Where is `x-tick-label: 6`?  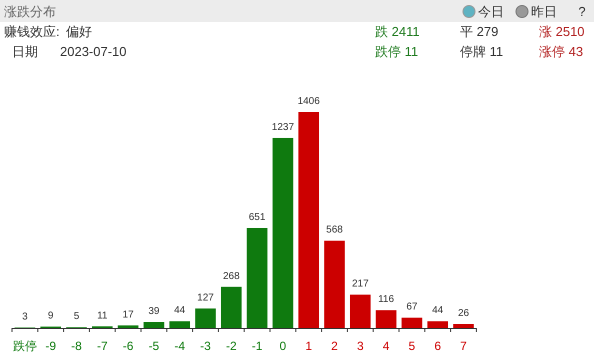
x-tick-label: 6 is located at coordinates (438, 346).